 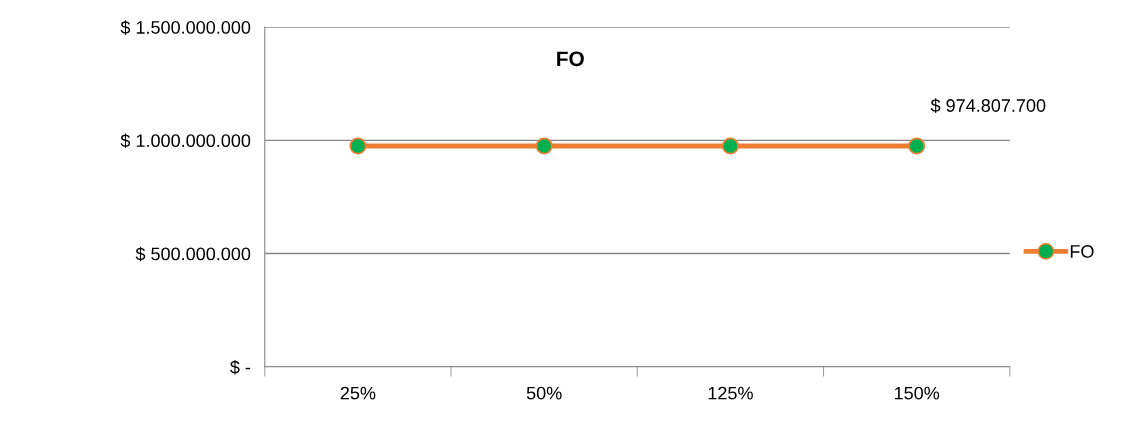 What do you see at coordinates (988, 105) in the screenshot?
I see `data-label: $ 974.807.700` at bounding box center [988, 105].